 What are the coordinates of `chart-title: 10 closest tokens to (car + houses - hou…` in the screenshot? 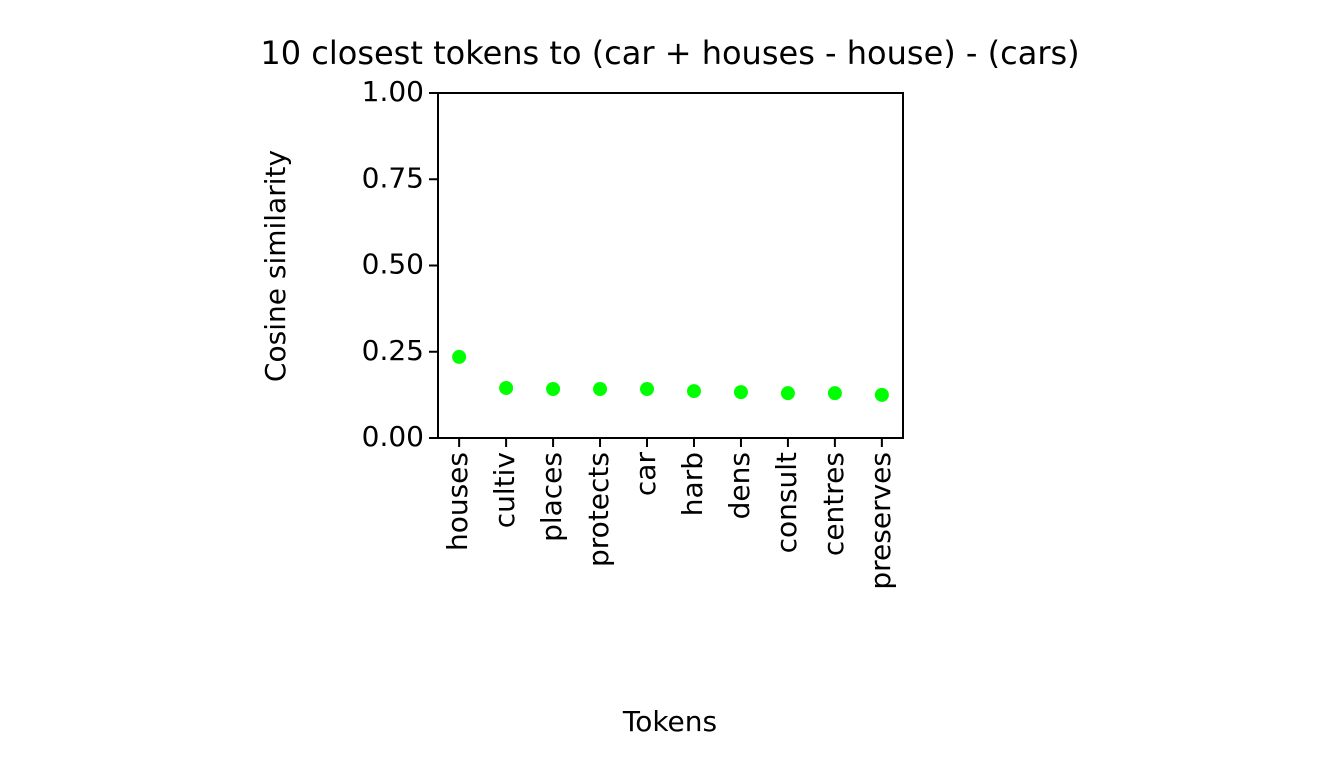 It's located at (669, 53).